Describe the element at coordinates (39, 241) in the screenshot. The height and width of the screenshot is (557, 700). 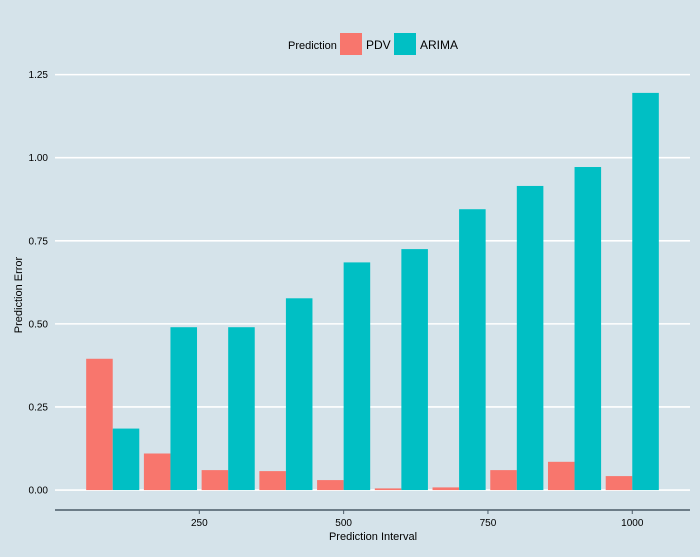
I see `y-tick-label: 0.75` at that location.